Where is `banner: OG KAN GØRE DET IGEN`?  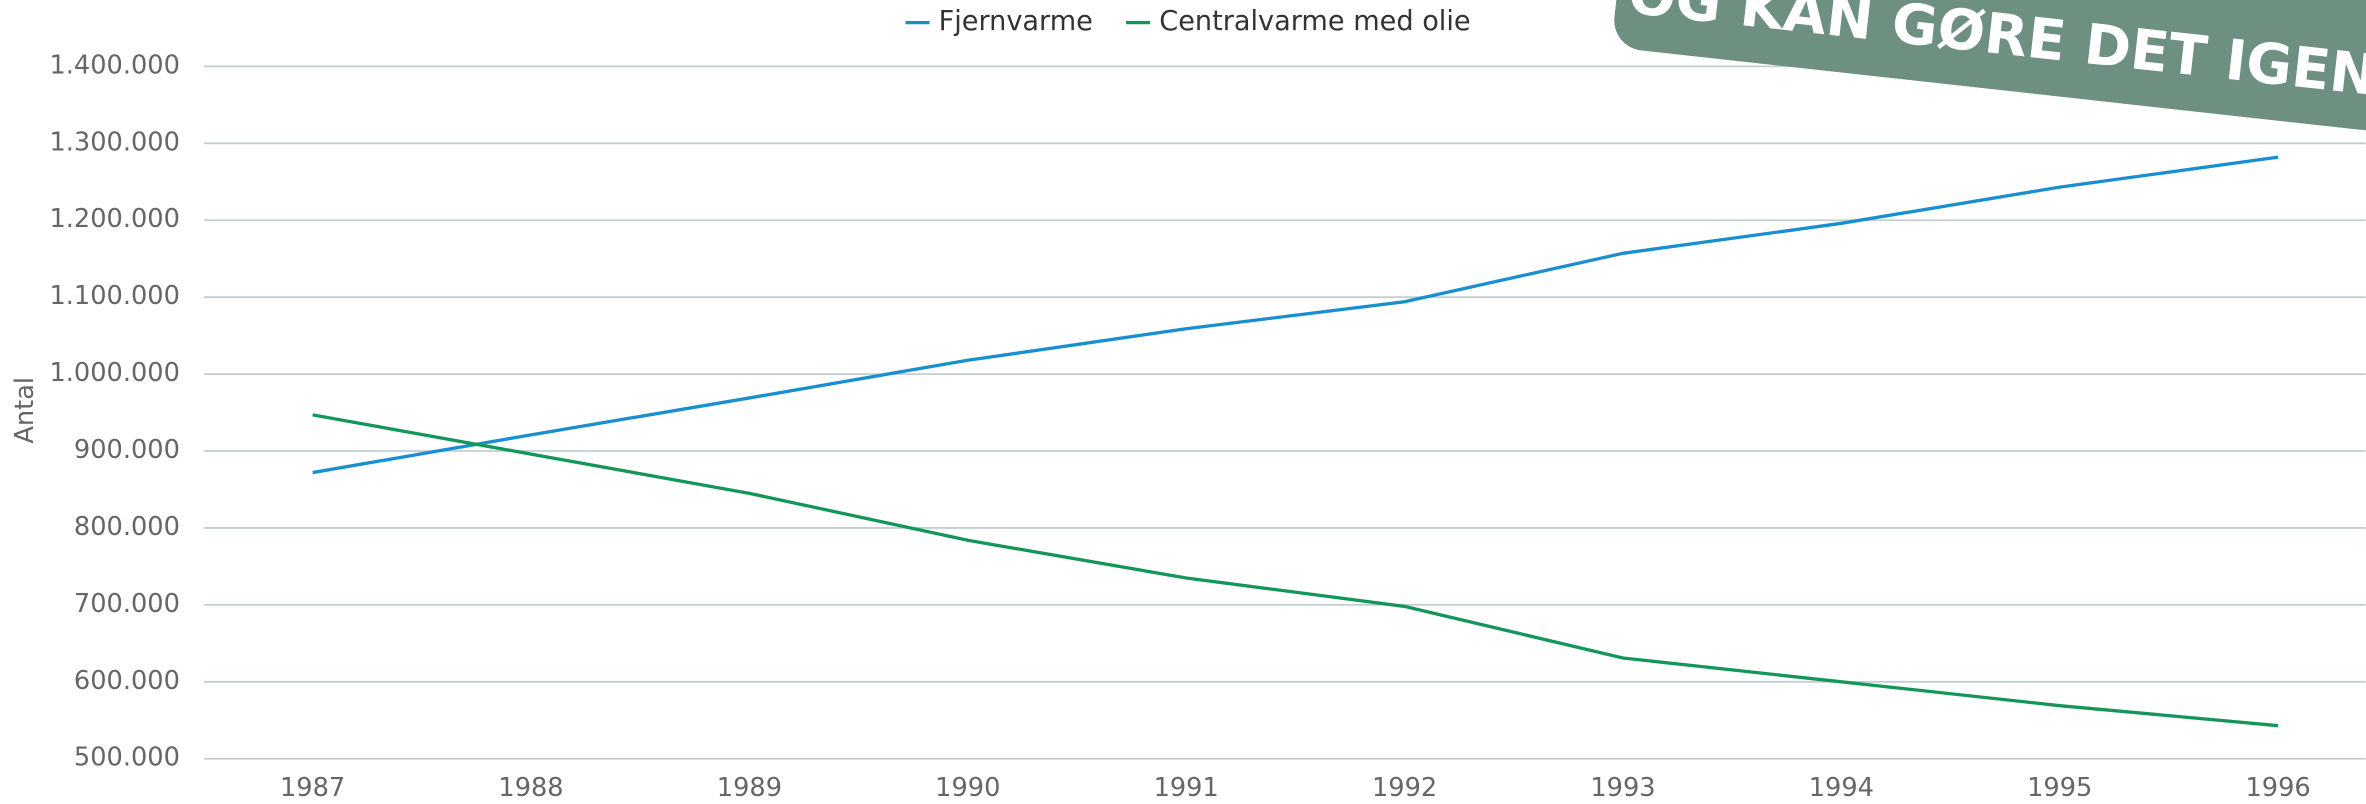
banner: OG KAN GØRE DET IGEN is located at coordinates (1990, 66).